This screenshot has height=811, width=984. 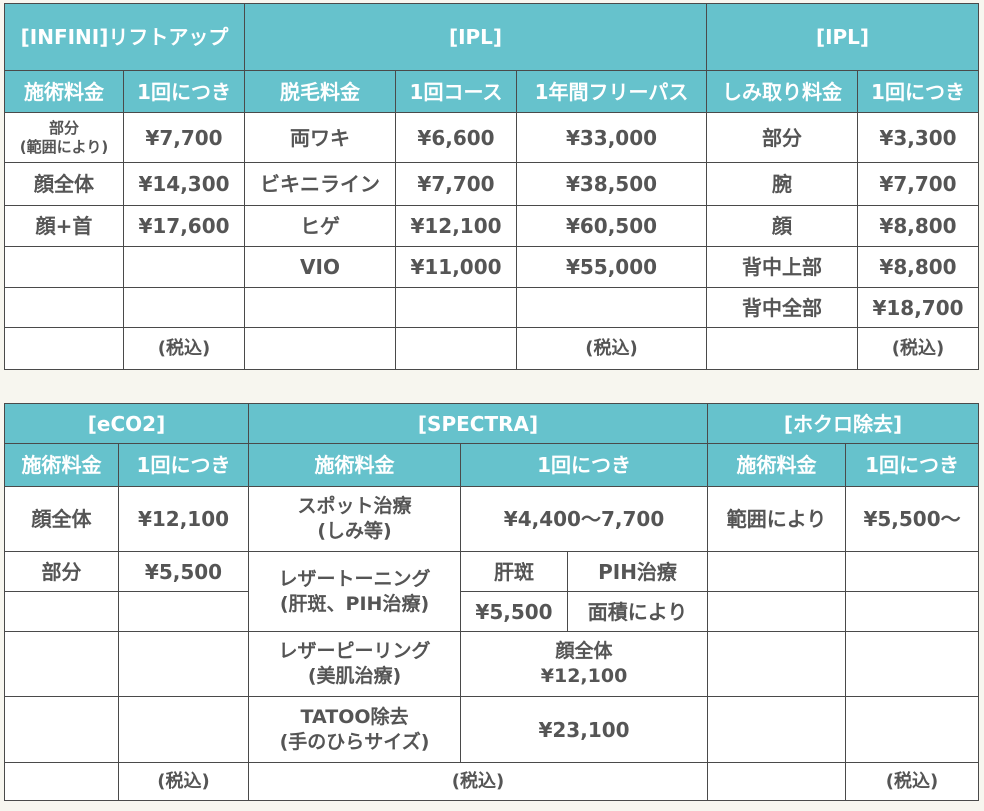 I want to click on col-header-spectra-area: 施術料金, so click(x=355, y=465).